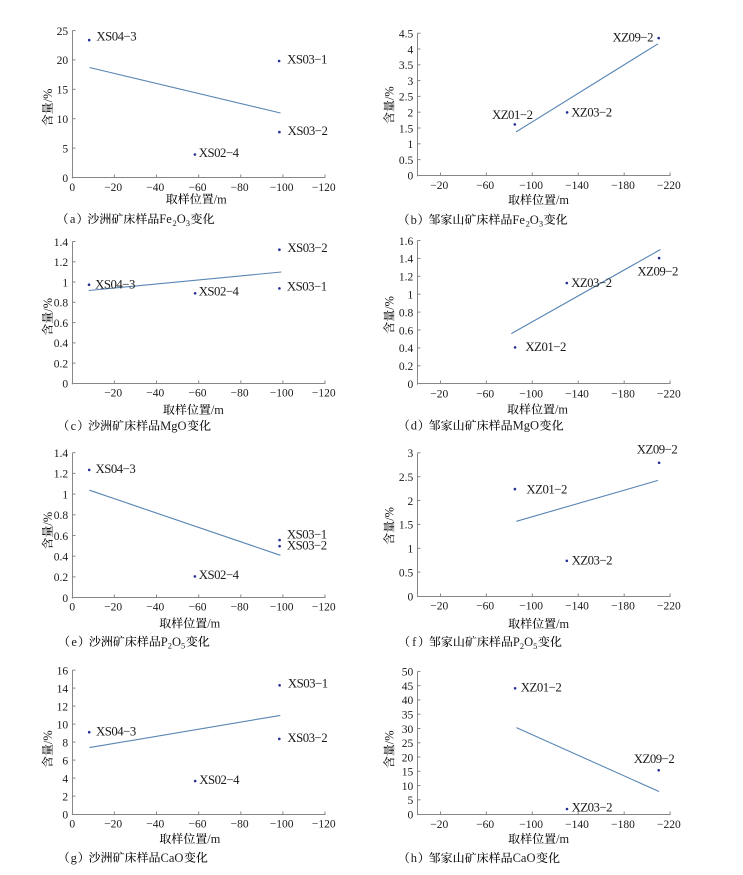  Describe the element at coordinates (172, 858) in the screenshot. I see `svg-text: CaO` at that location.